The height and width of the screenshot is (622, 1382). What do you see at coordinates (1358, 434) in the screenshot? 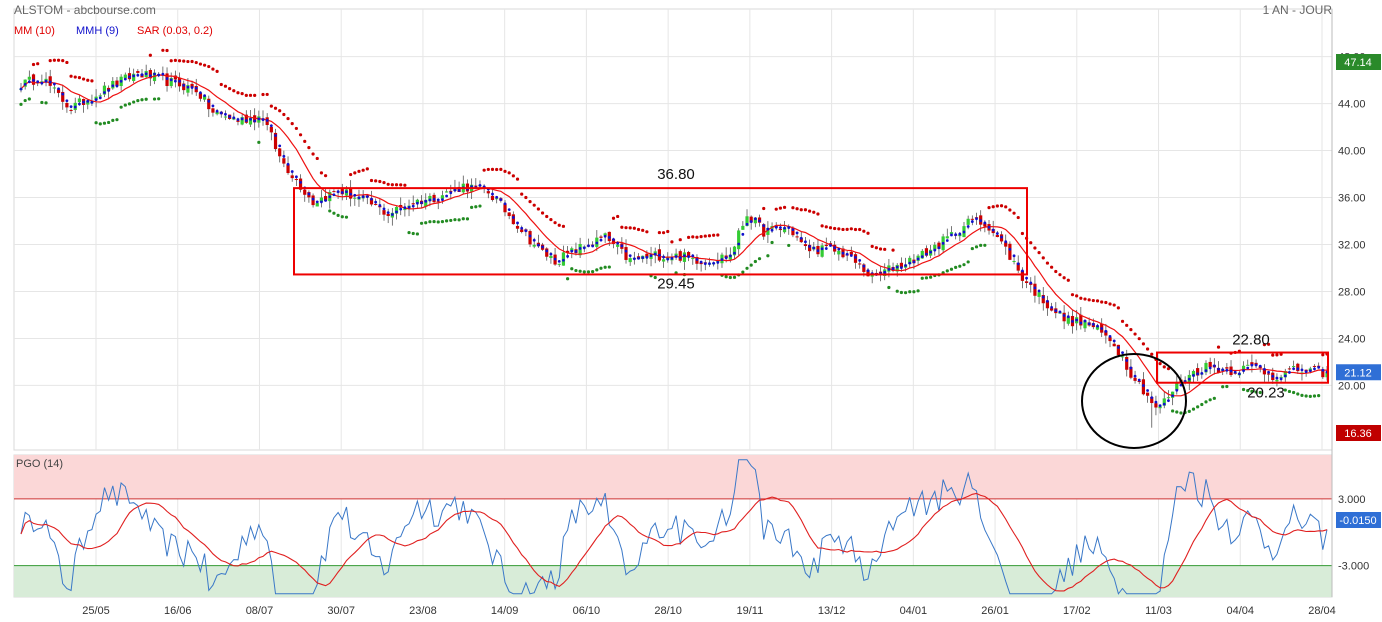
I see `low-badge: 16.36` at bounding box center [1358, 434].